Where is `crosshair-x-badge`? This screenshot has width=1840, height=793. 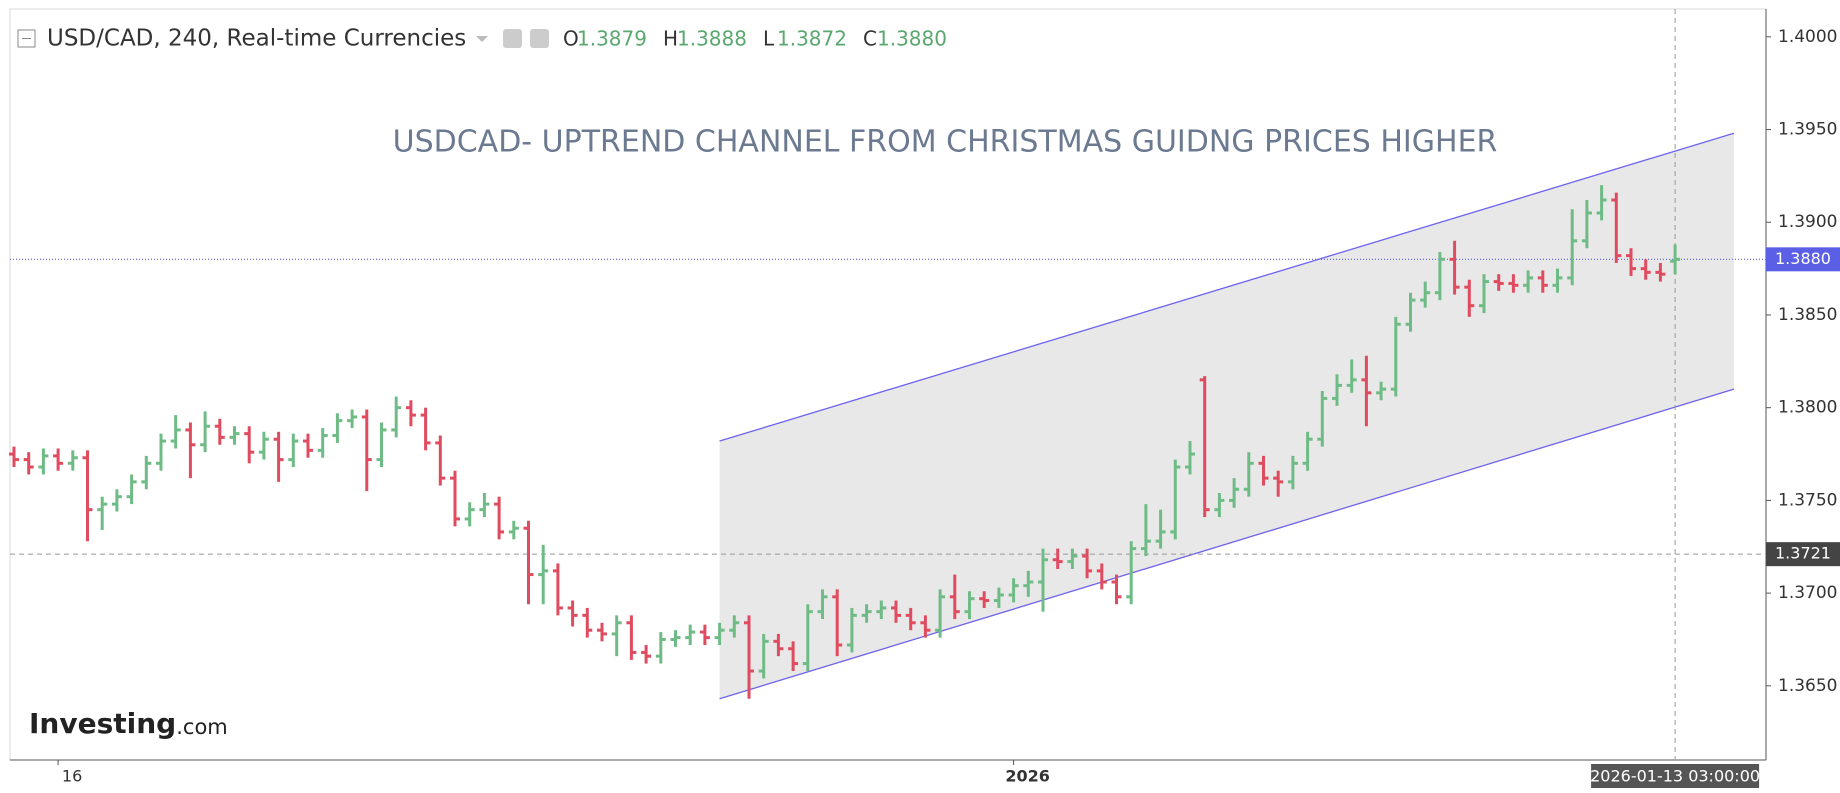
crosshair-x-badge is located at coordinates (1675, 776).